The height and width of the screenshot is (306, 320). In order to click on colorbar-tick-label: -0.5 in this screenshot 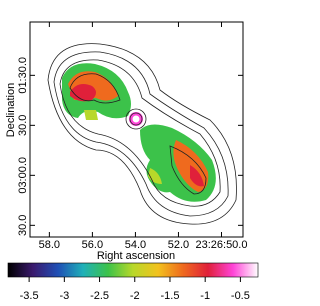, I will do `click(240, 296)`.